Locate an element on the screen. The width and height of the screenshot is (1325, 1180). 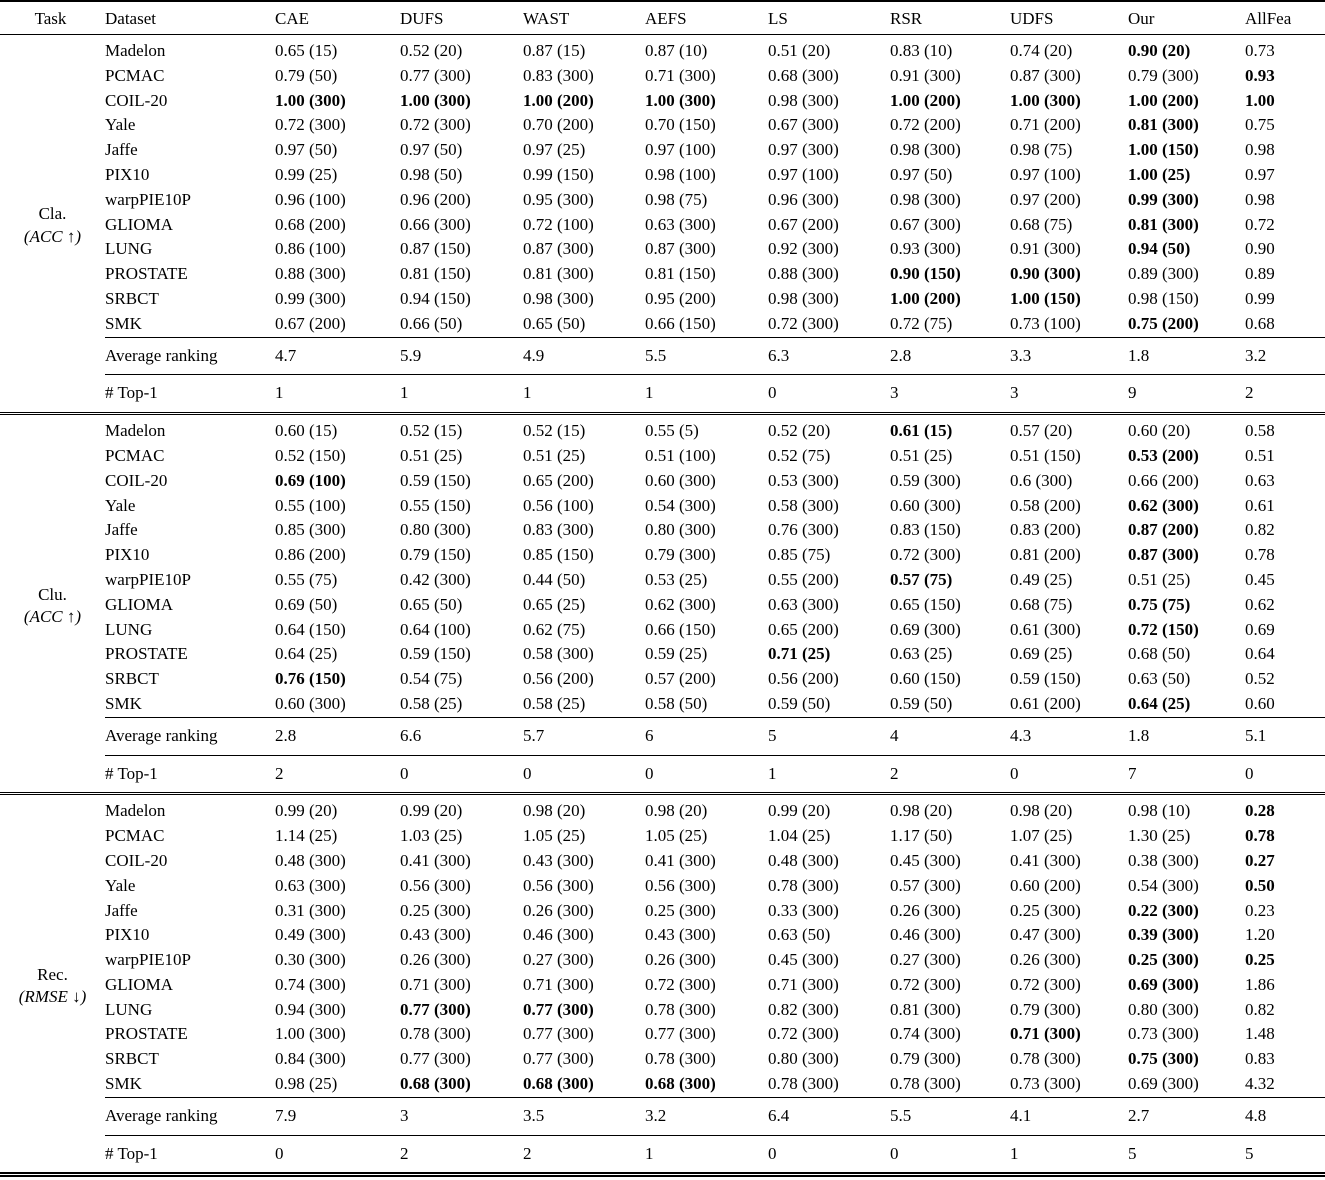
result-cell: 0.52 (15) is located at coordinates (461, 428).